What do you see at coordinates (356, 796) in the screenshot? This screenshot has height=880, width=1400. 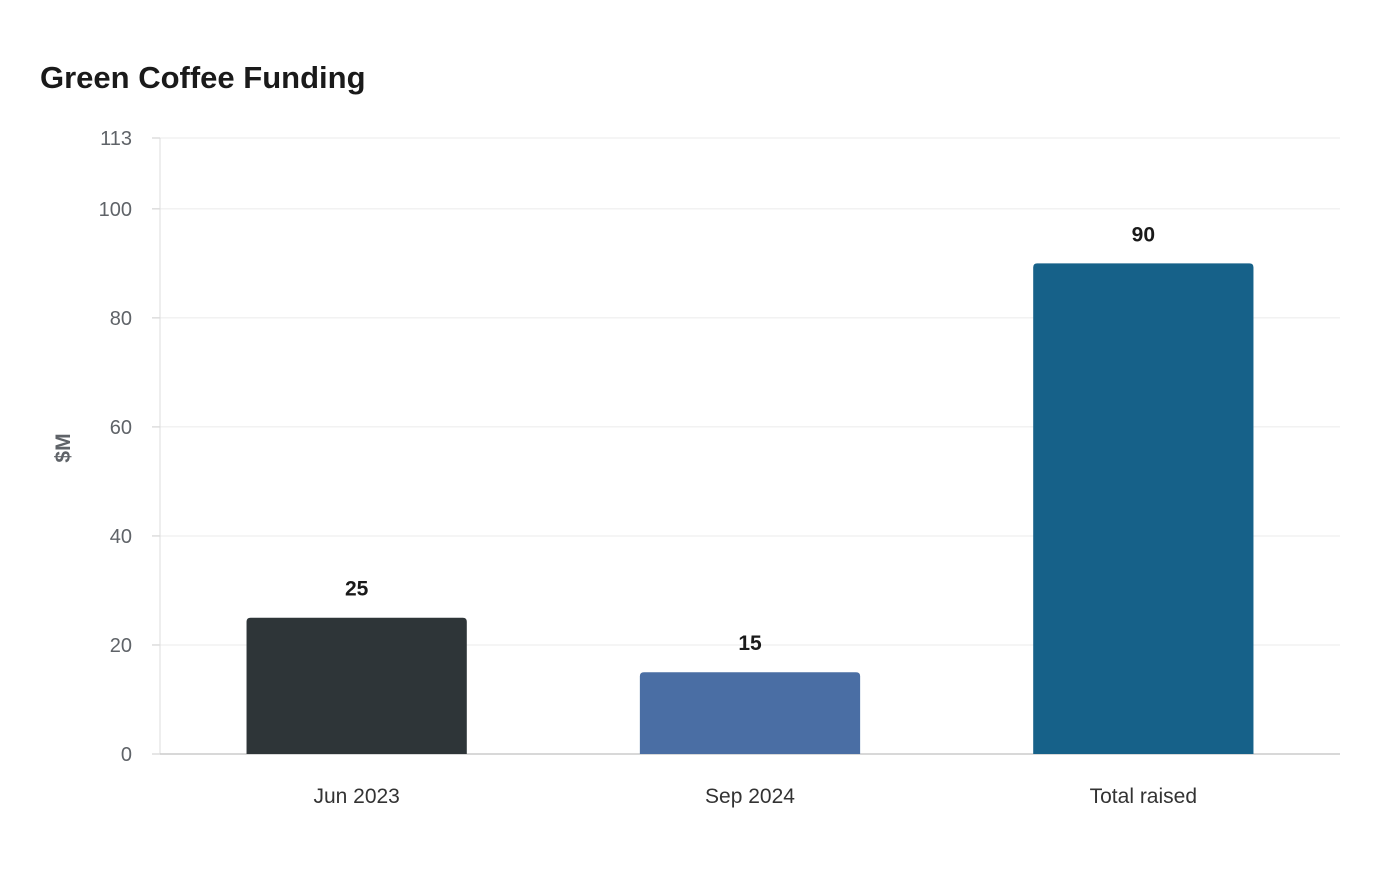 I see `x-tick-label: Jun 2023` at bounding box center [356, 796].